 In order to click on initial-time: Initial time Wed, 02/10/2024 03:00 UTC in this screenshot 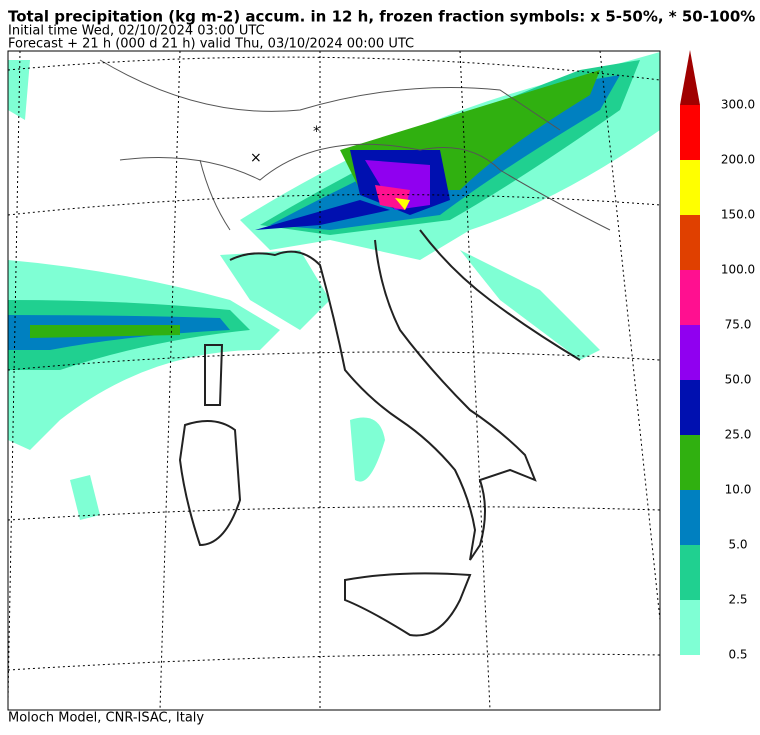, I will do `click(136, 31)`.